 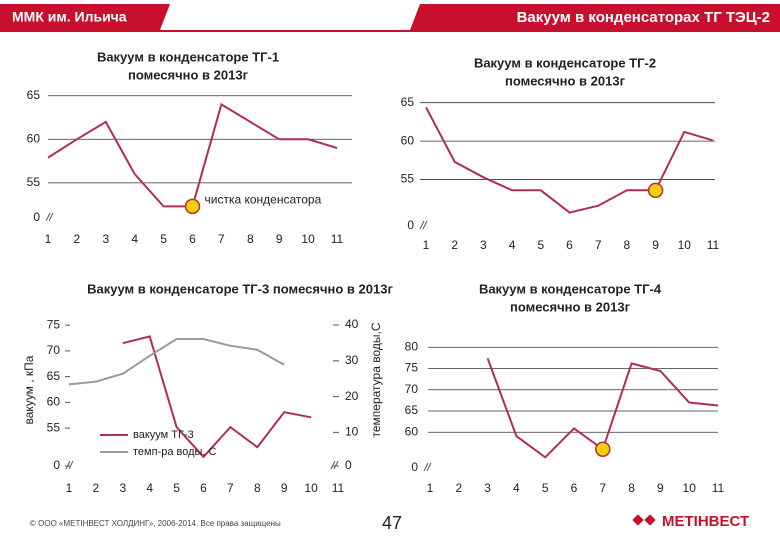 What do you see at coordinates (570, 288) in the screenshot?
I see `chart-title: Вакуум в конденсаторе ТГ-4` at bounding box center [570, 288].